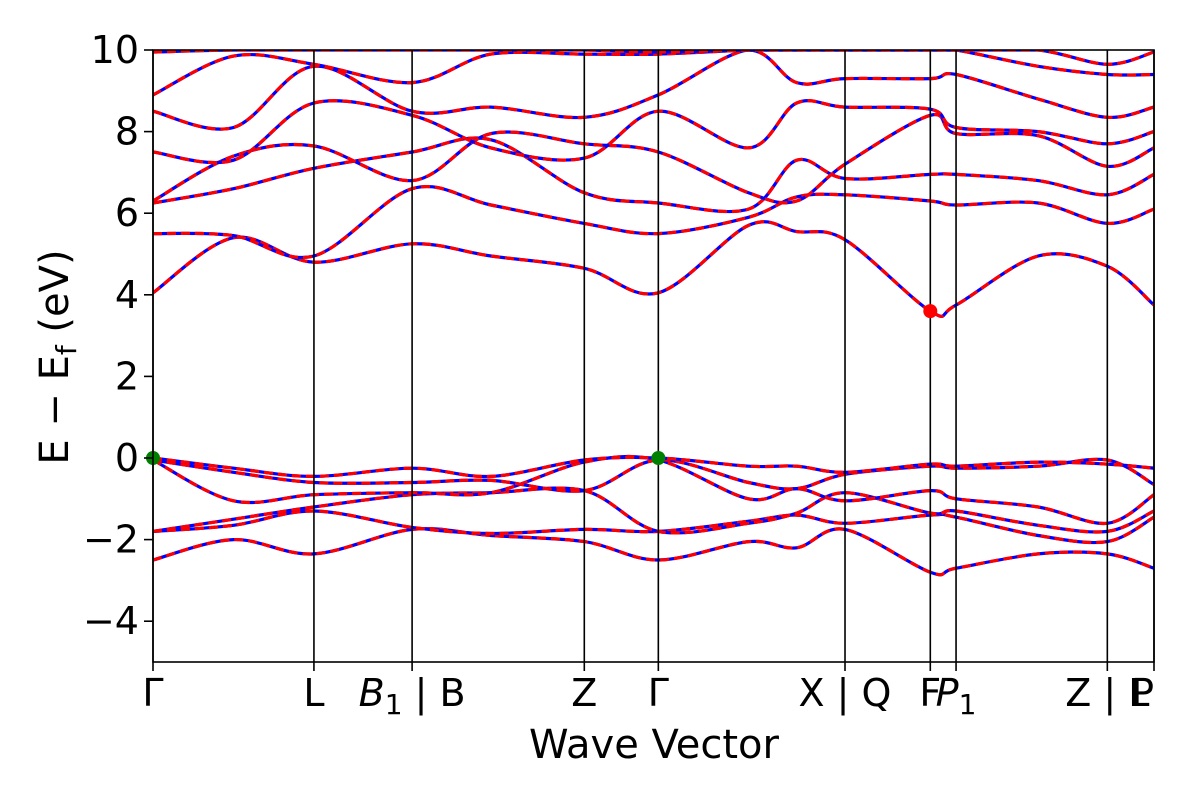 The width and height of the screenshot is (1200, 800). Describe the element at coordinates (111, 621) in the screenshot. I see `y-tick-label: −4` at that location.